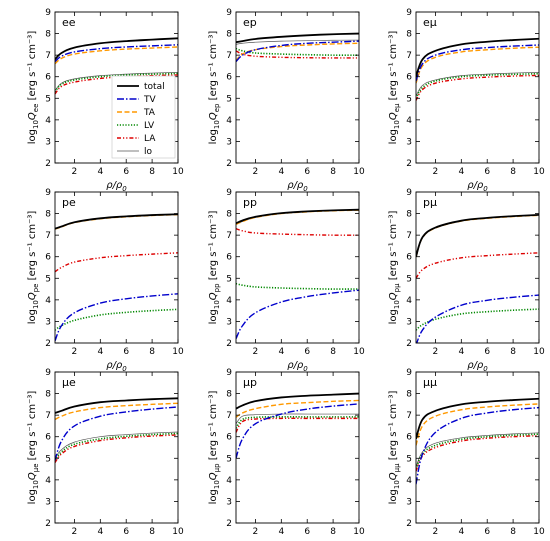 This screenshot has height=541, width=550. What do you see at coordinates (394, 268) in the screenshot?
I see `y-axis-label: log10Qpμ [erg s⁻¹ cm⁻³]` at bounding box center [394, 268].